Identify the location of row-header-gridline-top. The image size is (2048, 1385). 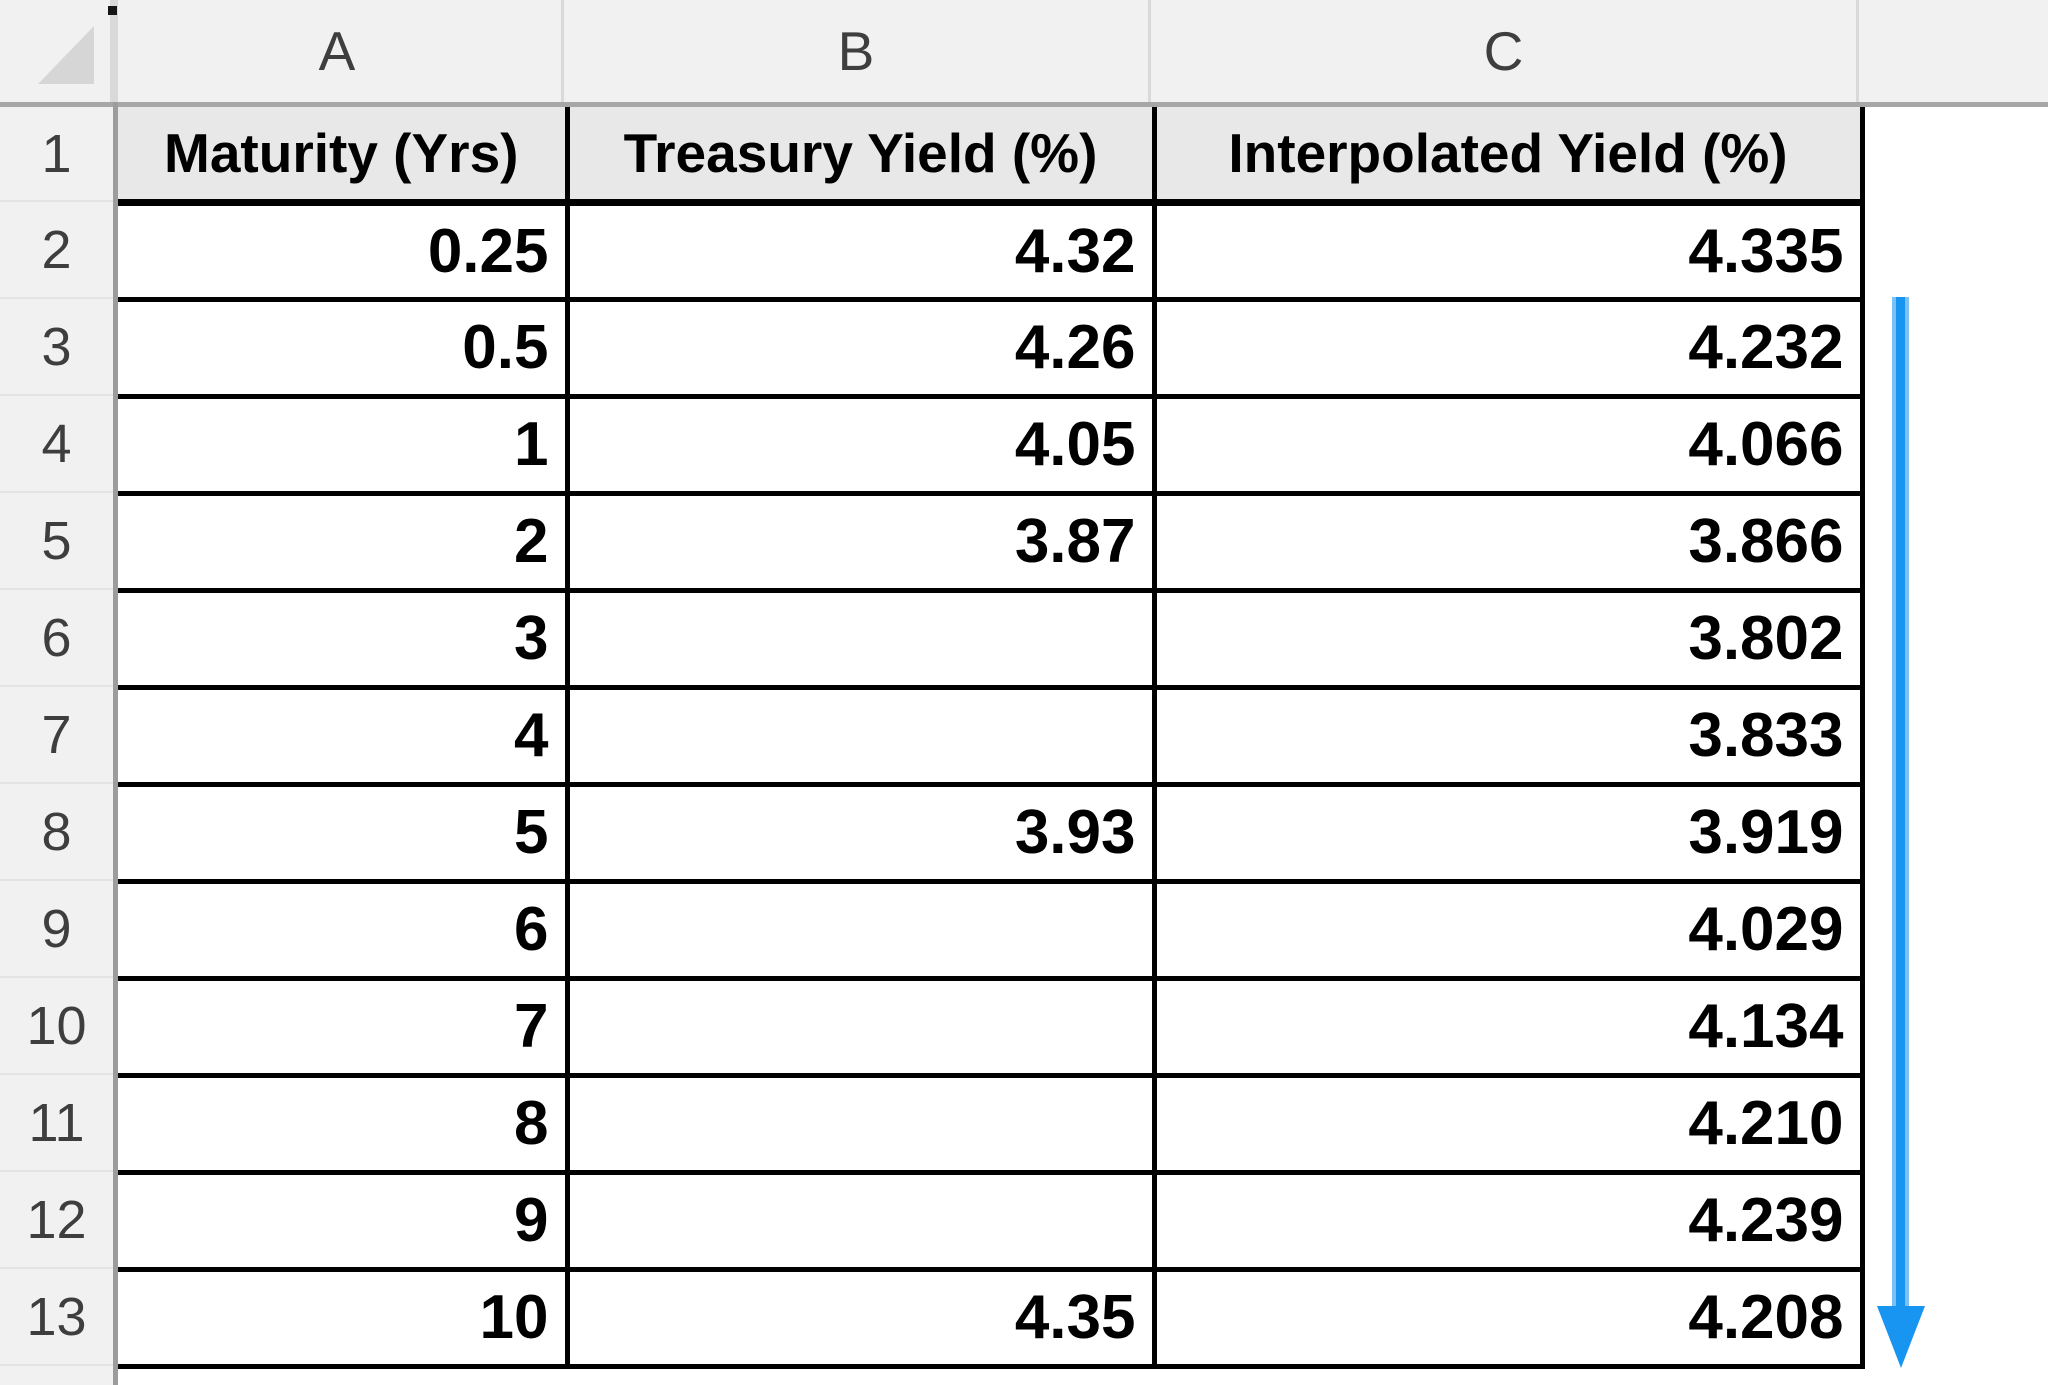
(115, 51).